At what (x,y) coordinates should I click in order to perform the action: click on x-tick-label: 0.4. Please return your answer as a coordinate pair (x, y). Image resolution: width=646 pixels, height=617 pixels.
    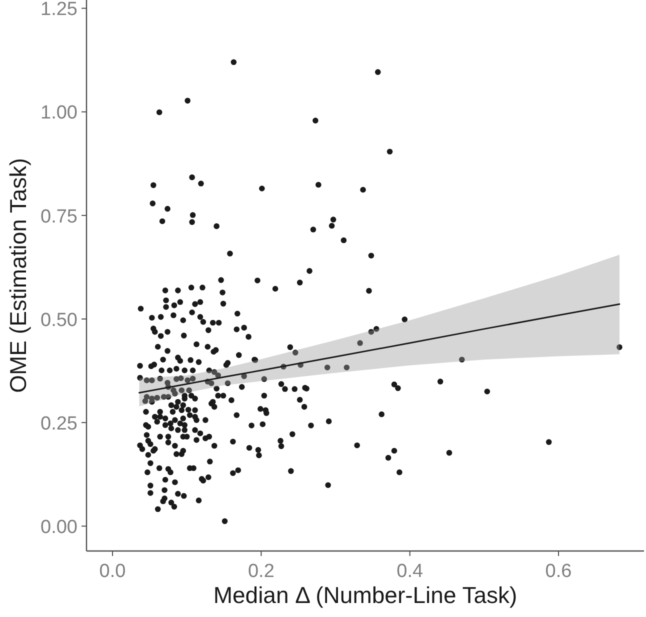
    Looking at the image, I should click on (410, 571).